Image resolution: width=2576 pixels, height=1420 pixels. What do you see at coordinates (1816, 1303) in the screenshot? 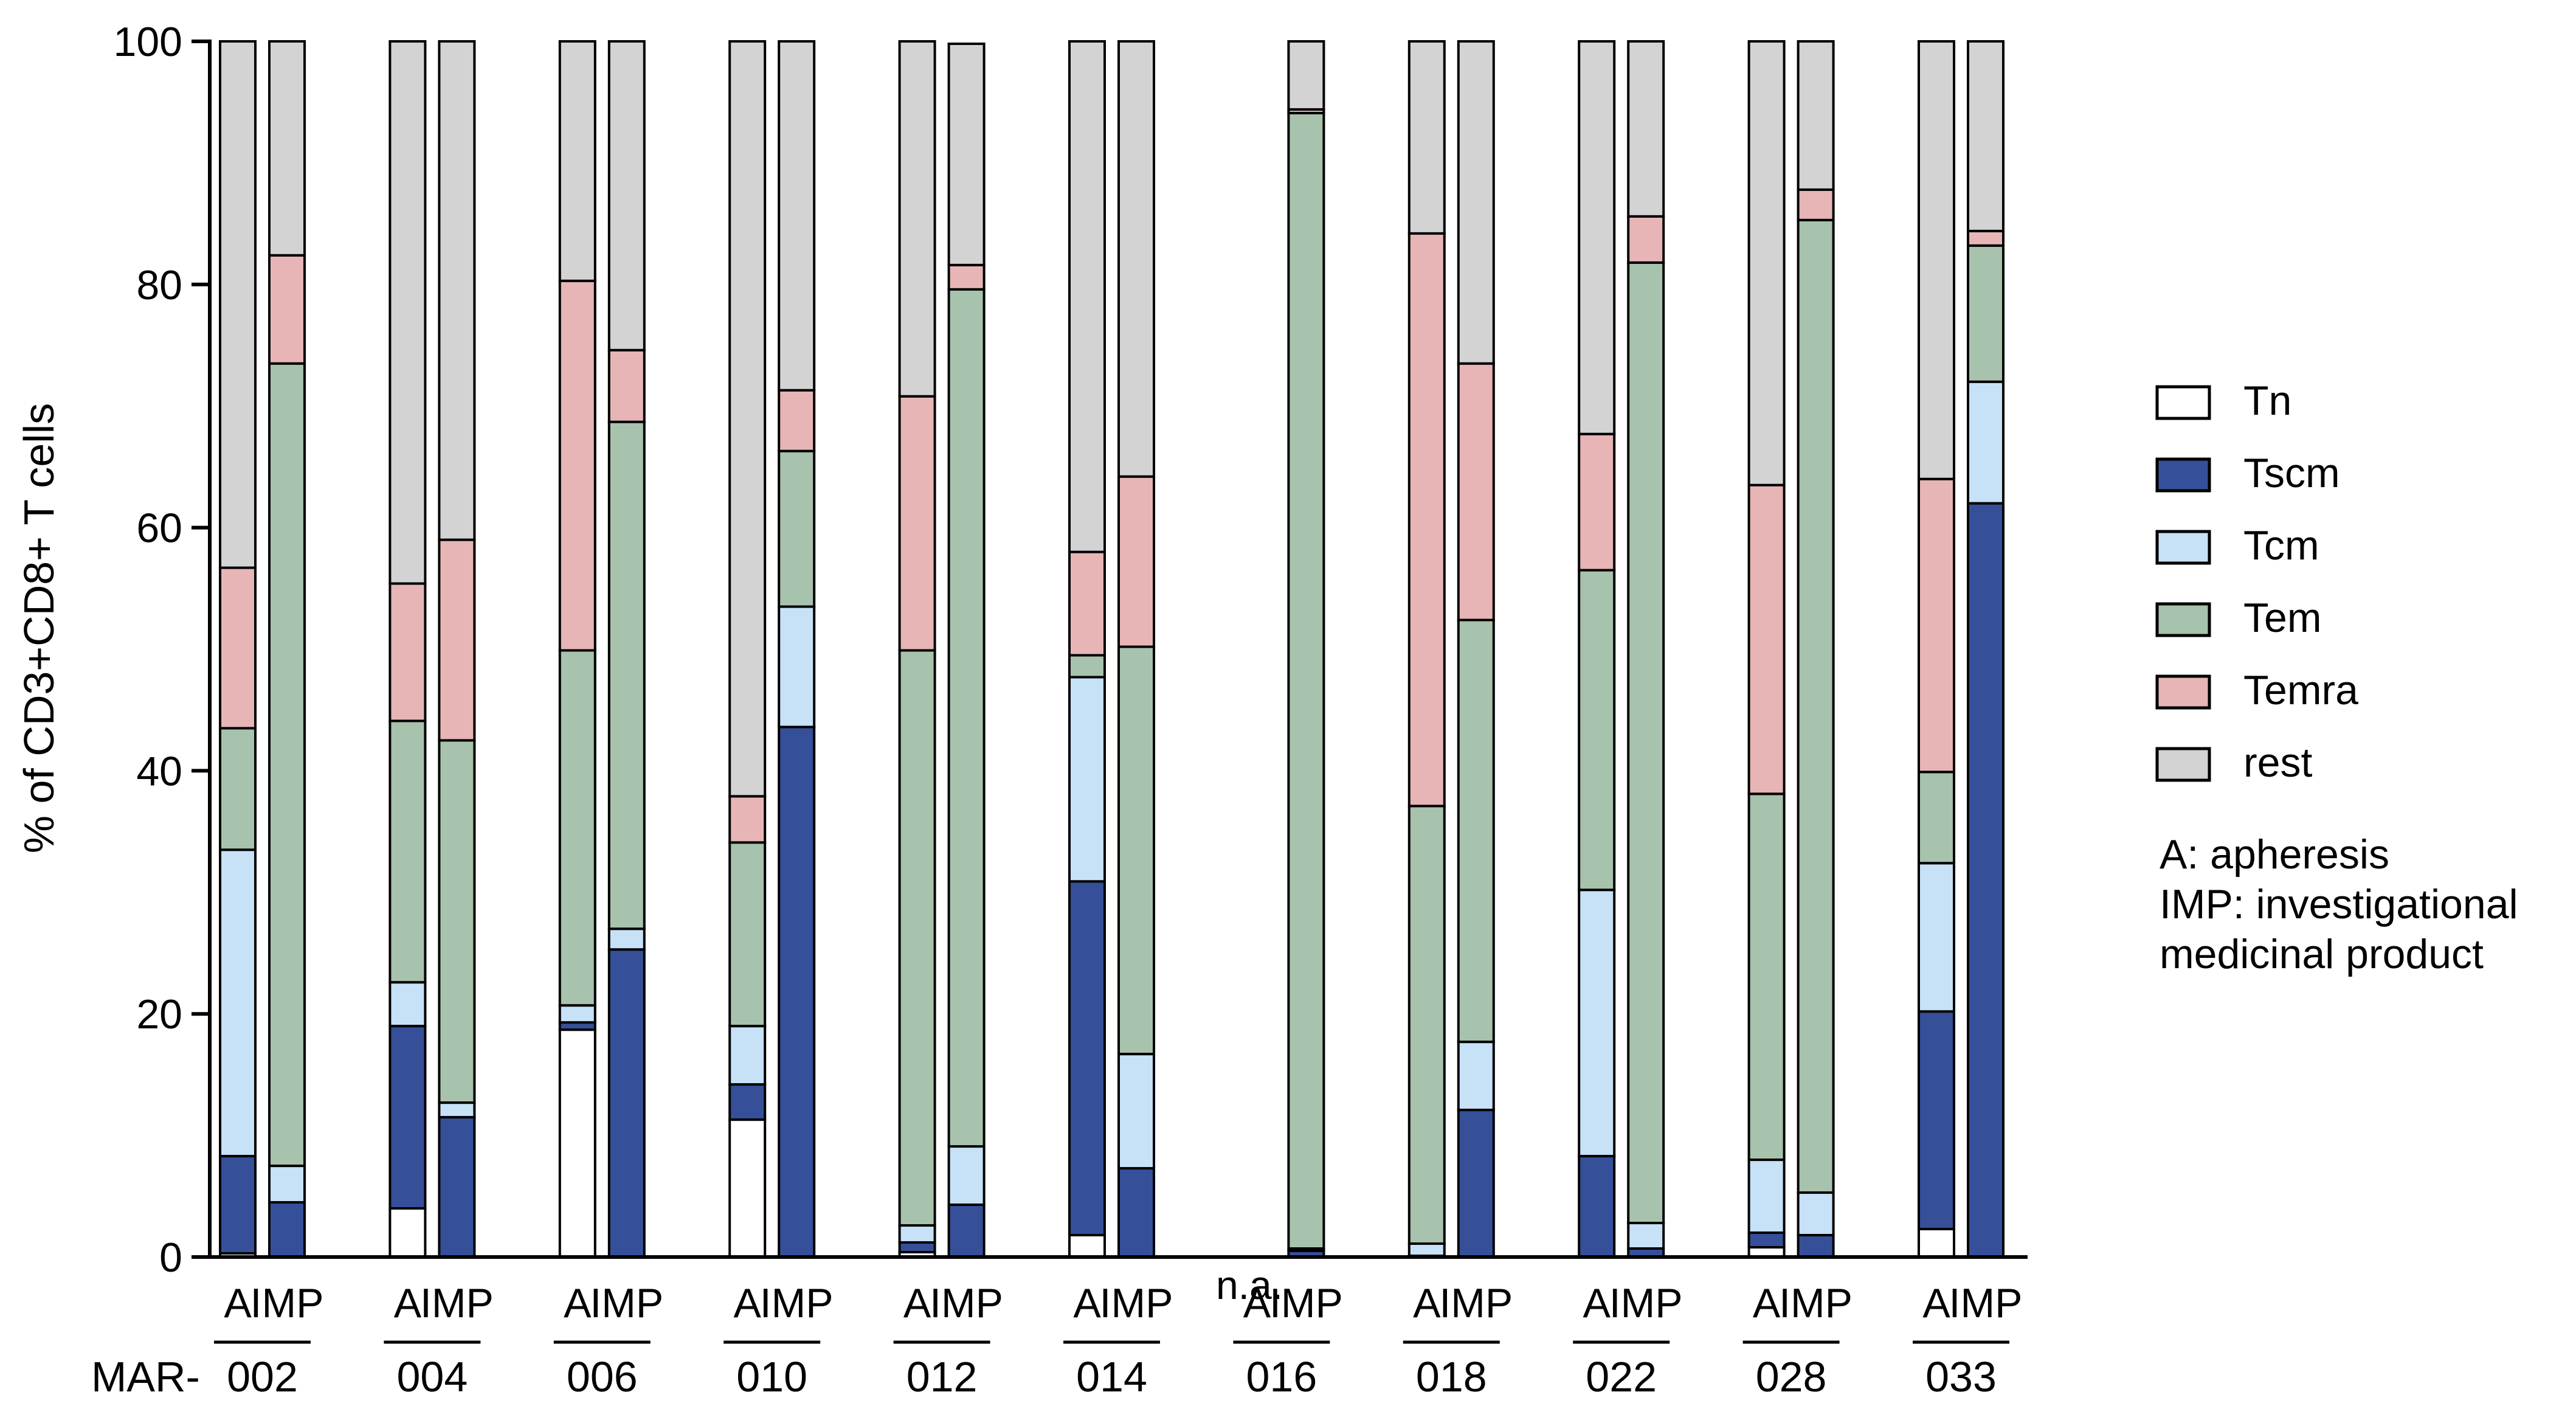
I see `bar-label-028-imp: IMP` at bounding box center [1816, 1303].